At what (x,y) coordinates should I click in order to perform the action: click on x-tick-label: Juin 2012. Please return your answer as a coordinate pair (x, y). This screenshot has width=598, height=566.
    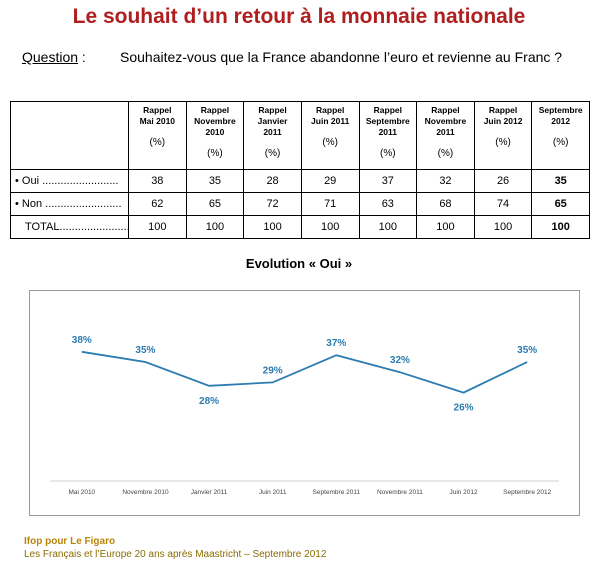
    Looking at the image, I should click on (463, 492).